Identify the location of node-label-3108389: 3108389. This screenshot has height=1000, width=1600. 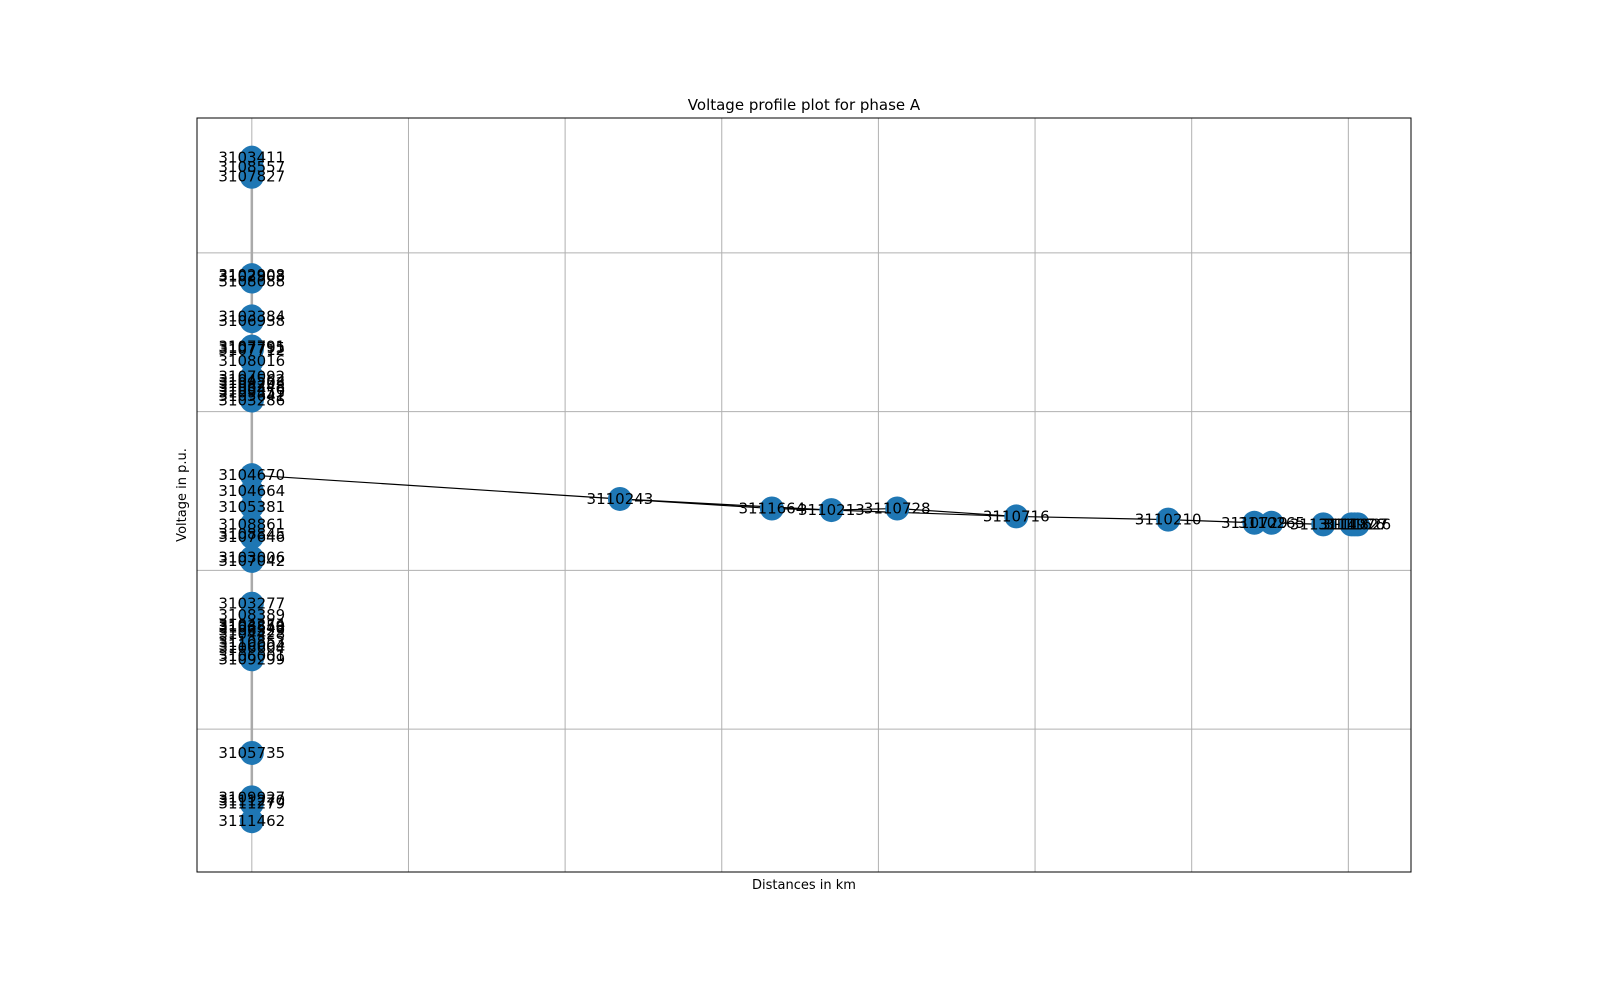
(251, 615).